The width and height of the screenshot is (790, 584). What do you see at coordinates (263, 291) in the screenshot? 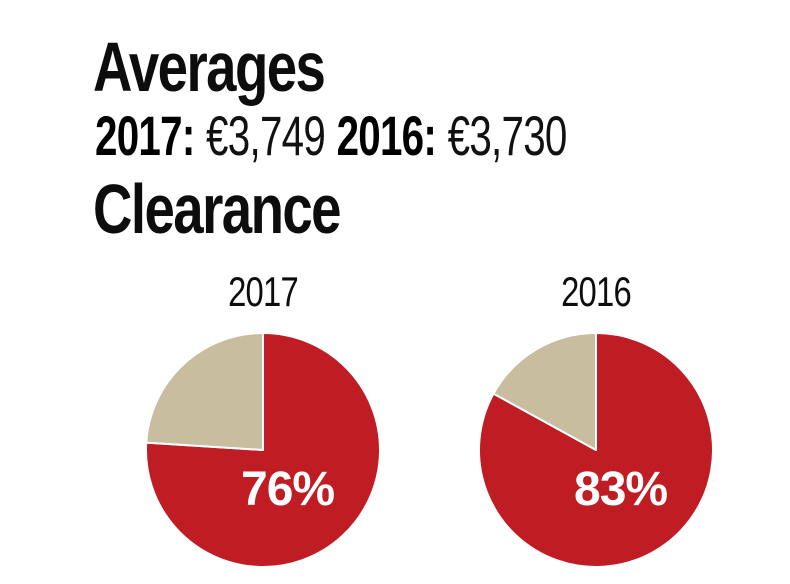
I see `pie-2017-year-label: 2017` at bounding box center [263, 291].